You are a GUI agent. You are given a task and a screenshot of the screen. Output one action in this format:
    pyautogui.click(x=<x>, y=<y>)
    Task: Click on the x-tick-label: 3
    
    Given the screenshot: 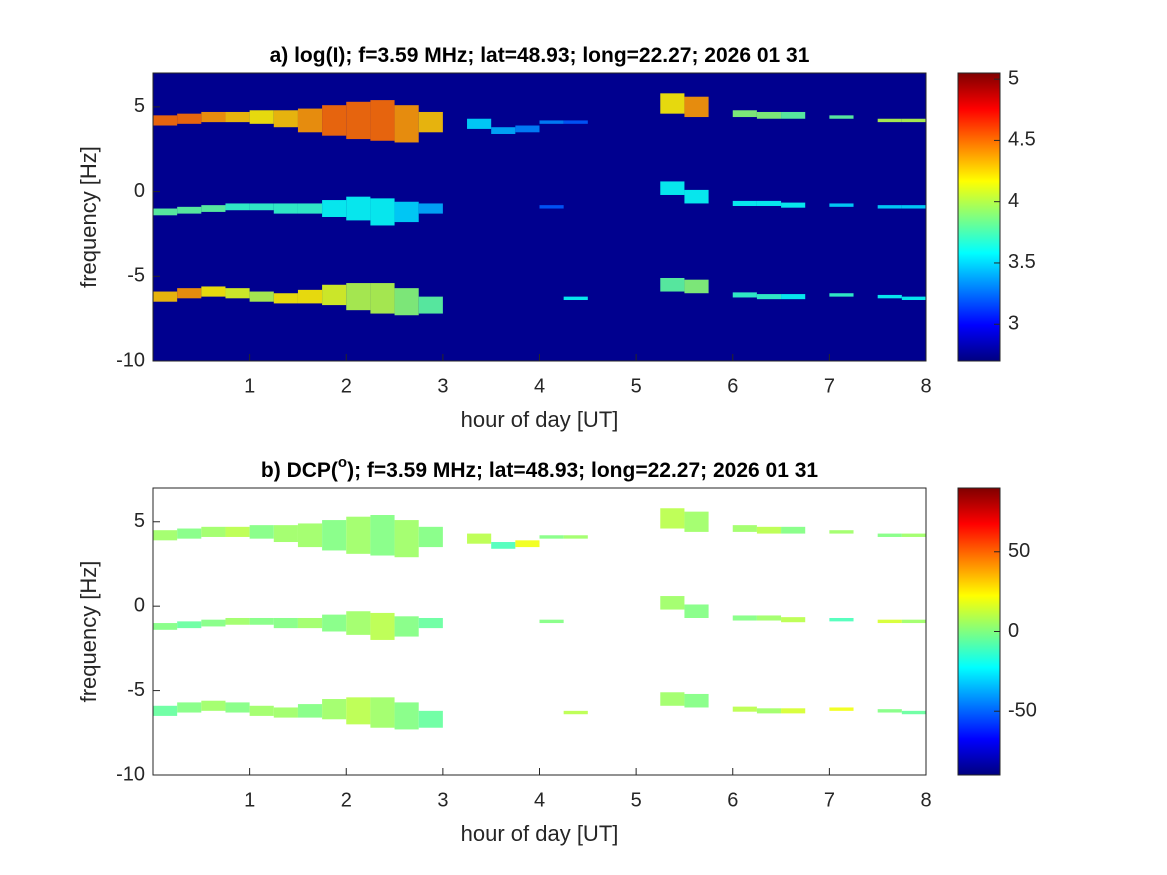 What is the action you would take?
    pyautogui.click(x=442, y=800)
    